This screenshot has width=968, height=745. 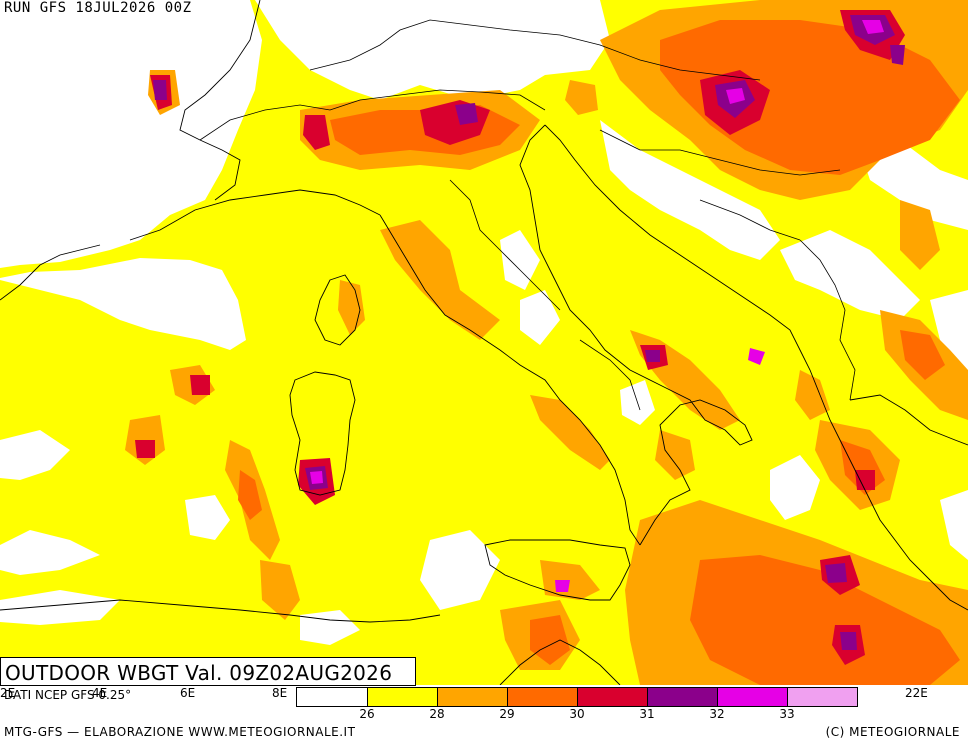 I want to click on color-legend, so click(x=577, y=697).